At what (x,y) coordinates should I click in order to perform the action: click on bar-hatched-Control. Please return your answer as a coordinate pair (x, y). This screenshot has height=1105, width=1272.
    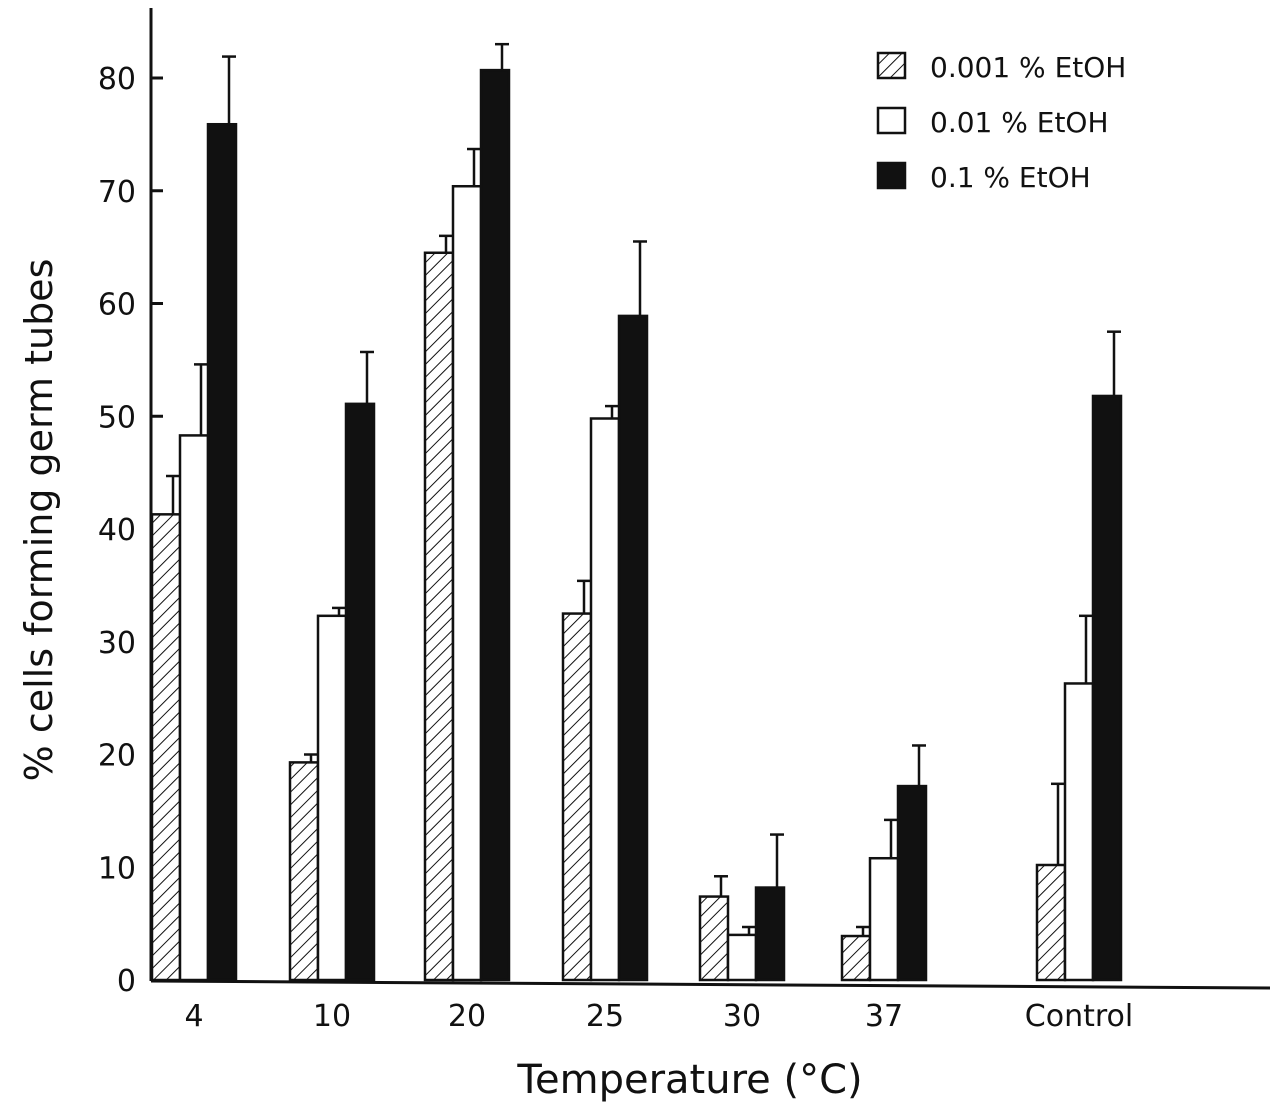
    Looking at the image, I should click on (1051, 922).